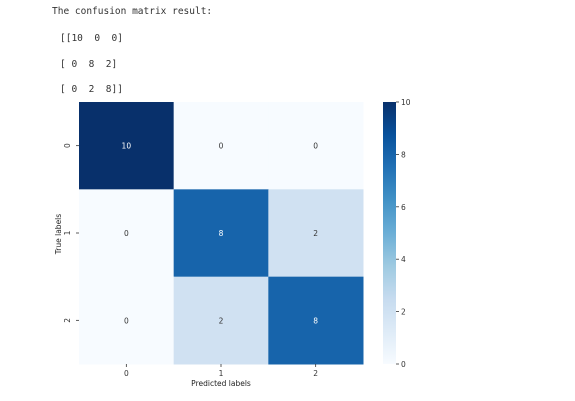  What do you see at coordinates (403, 207) in the screenshot?
I see `colorbar-tick-label: 6` at bounding box center [403, 207].